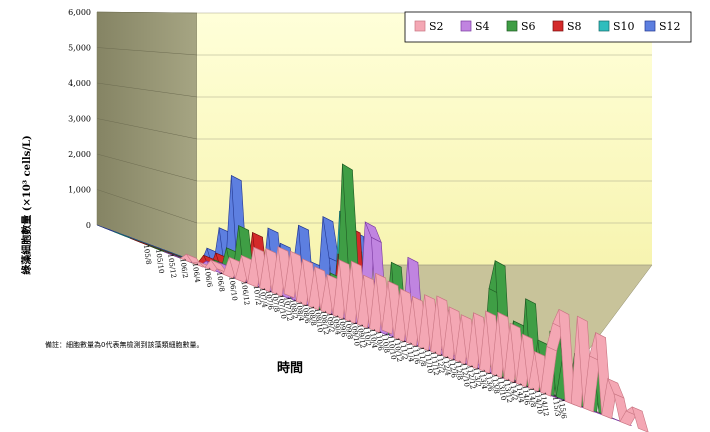 Image resolution: width=710 pixels, height=432 pixels. I want to click on y-tick-label: 3,000, so click(79, 119).